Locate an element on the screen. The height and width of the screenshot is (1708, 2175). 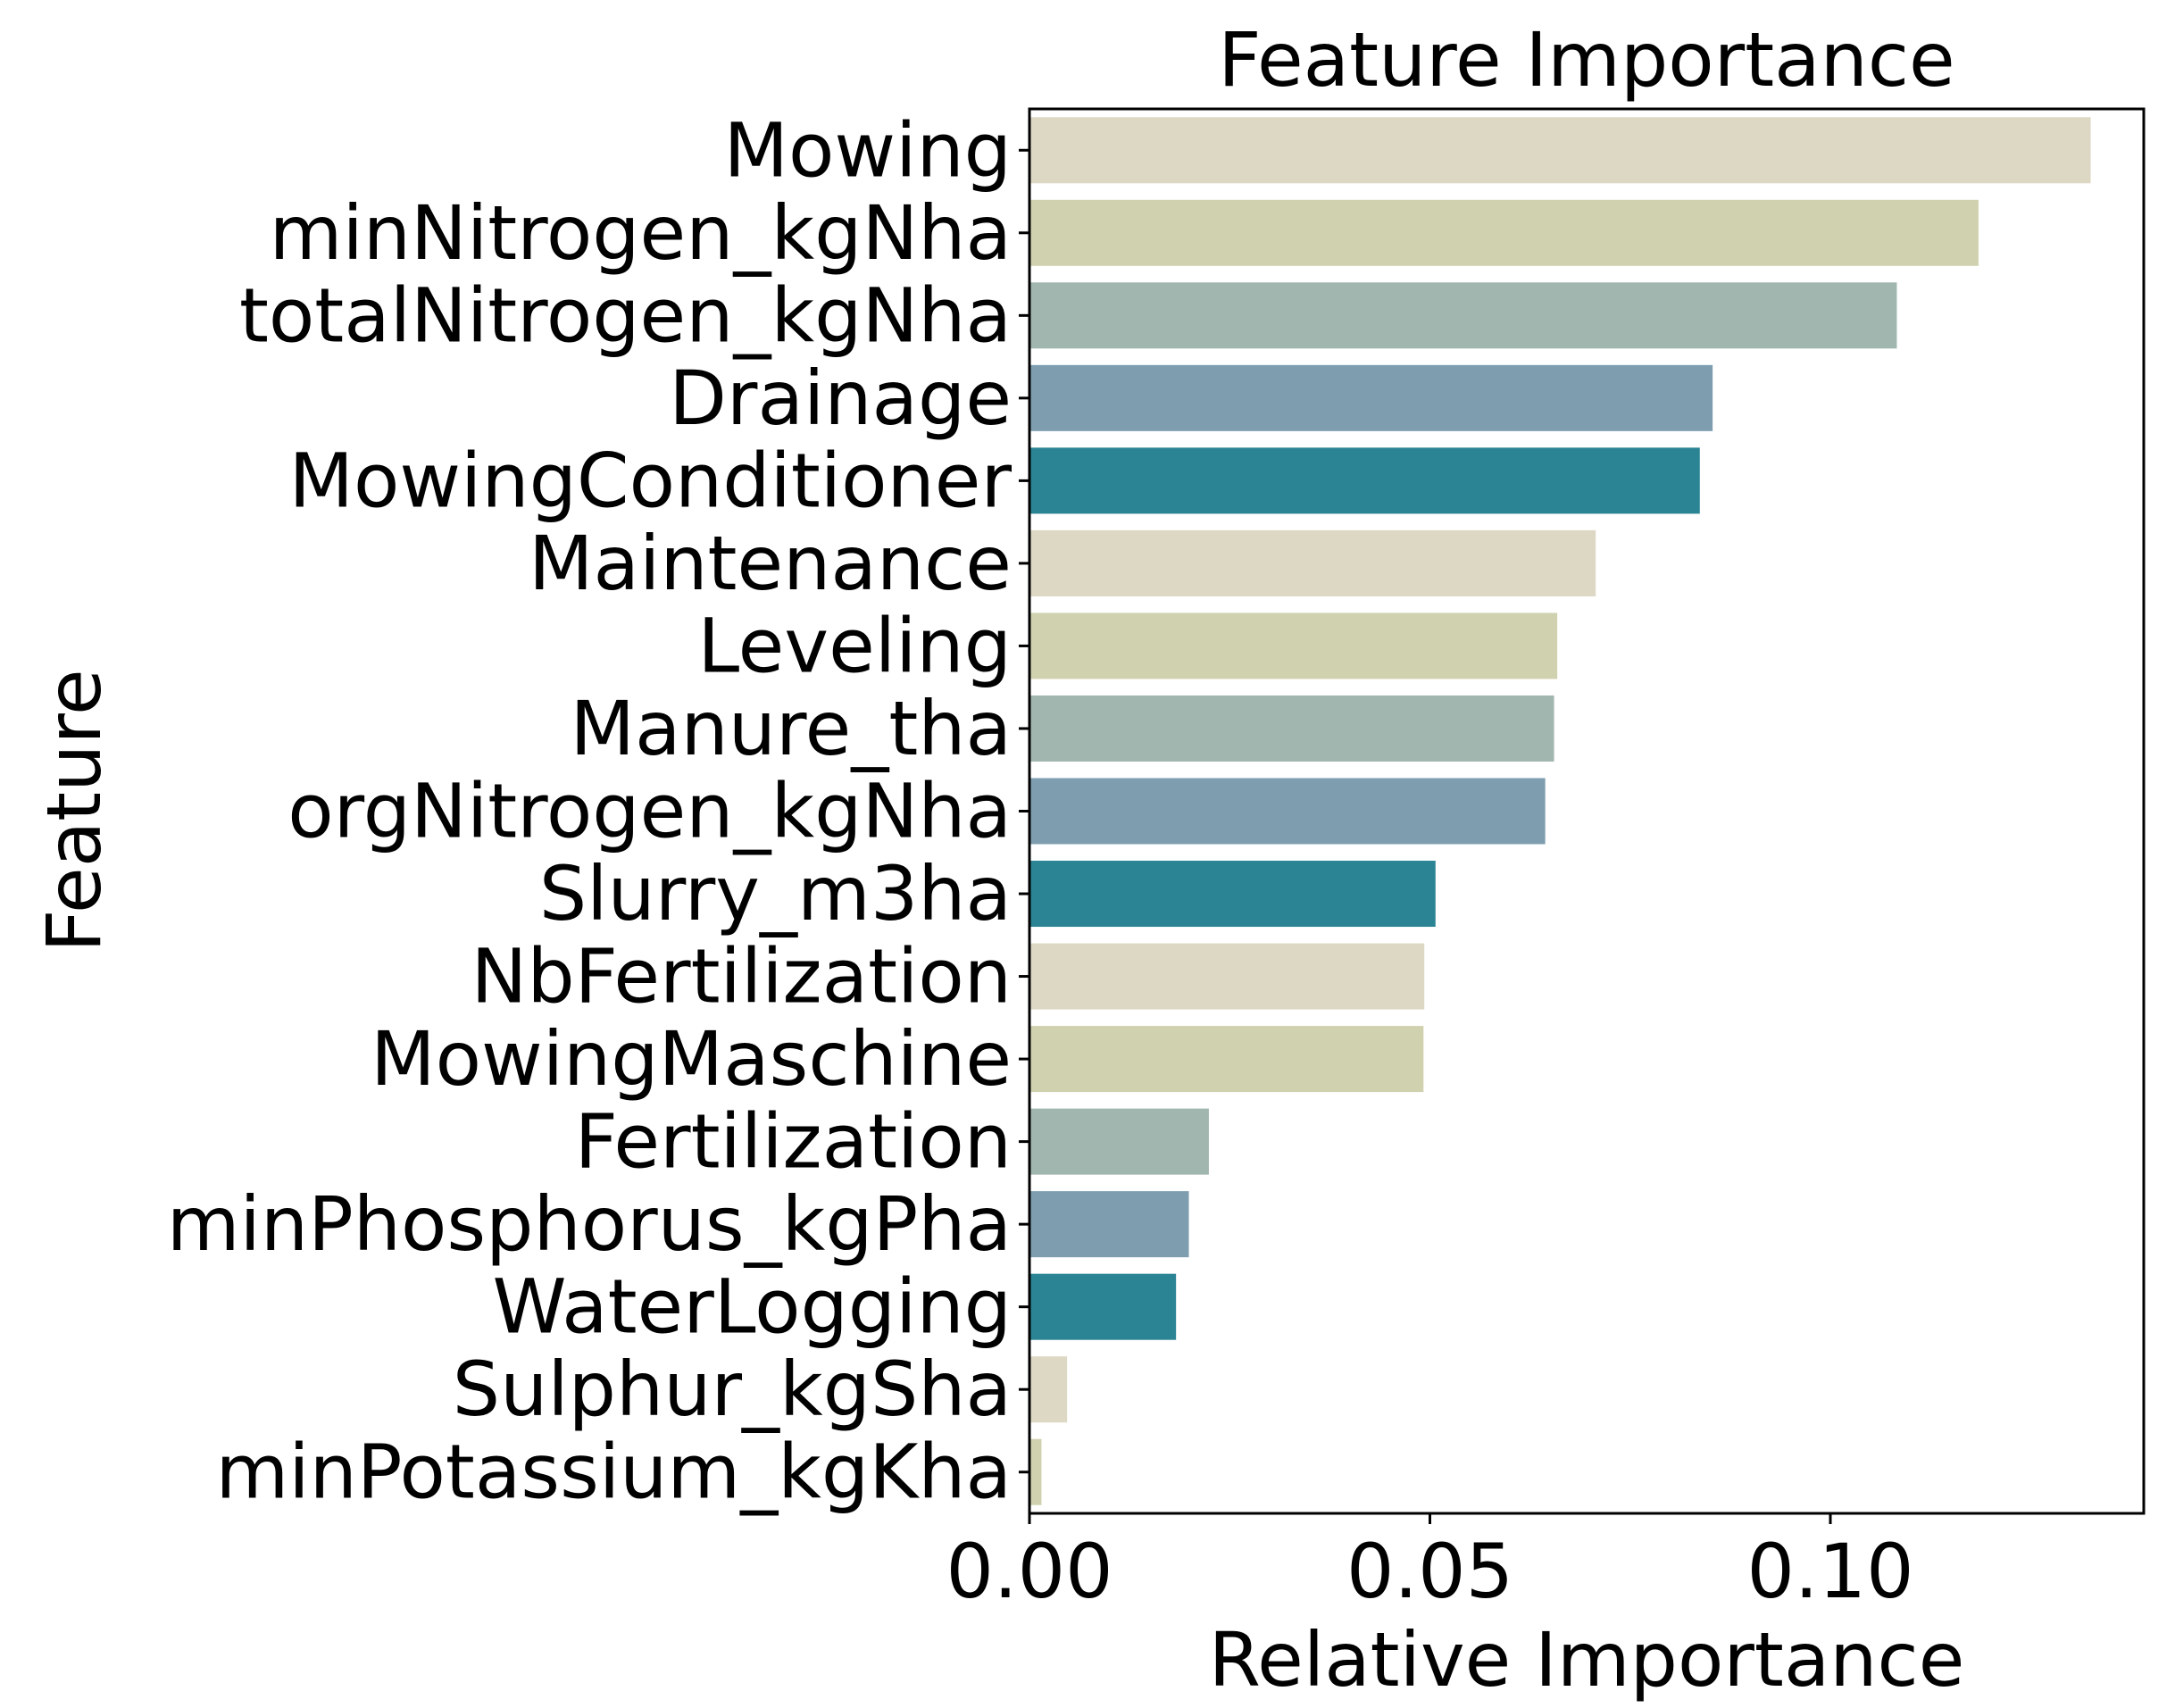
y-tick-label: orgNitrogen_kgNha is located at coordinates (650, 811).